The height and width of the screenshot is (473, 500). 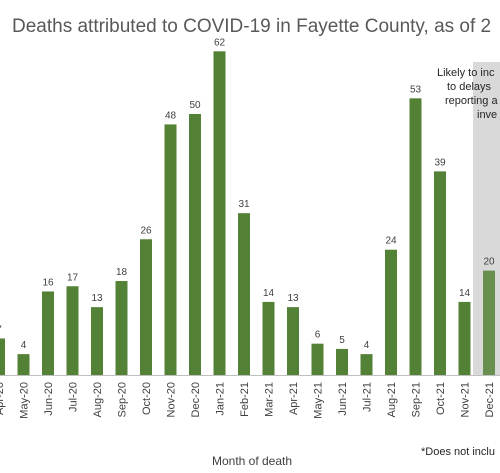 What do you see at coordinates (221, 399) in the screenshot?
I see `x-tick-label: Jan-21` at bounding box center [221, 399].